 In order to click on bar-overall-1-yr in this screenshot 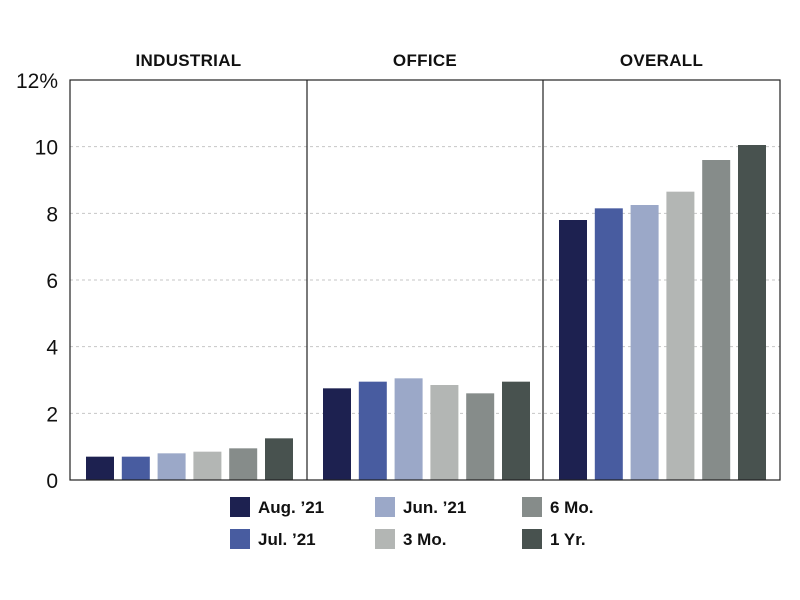, I will do `click(752, 312)`.